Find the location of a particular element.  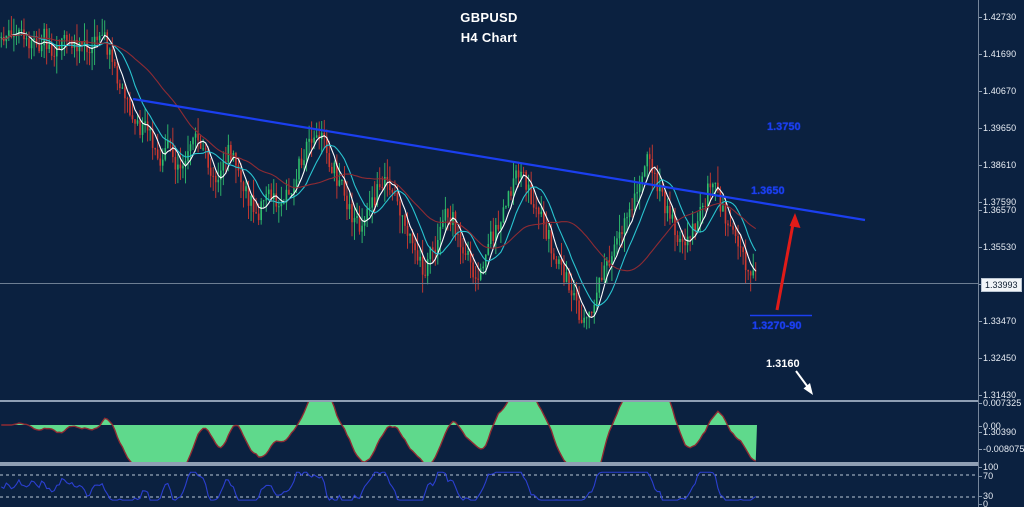

timeframe-label: H4 Chart is located at coordinates (489, 37).